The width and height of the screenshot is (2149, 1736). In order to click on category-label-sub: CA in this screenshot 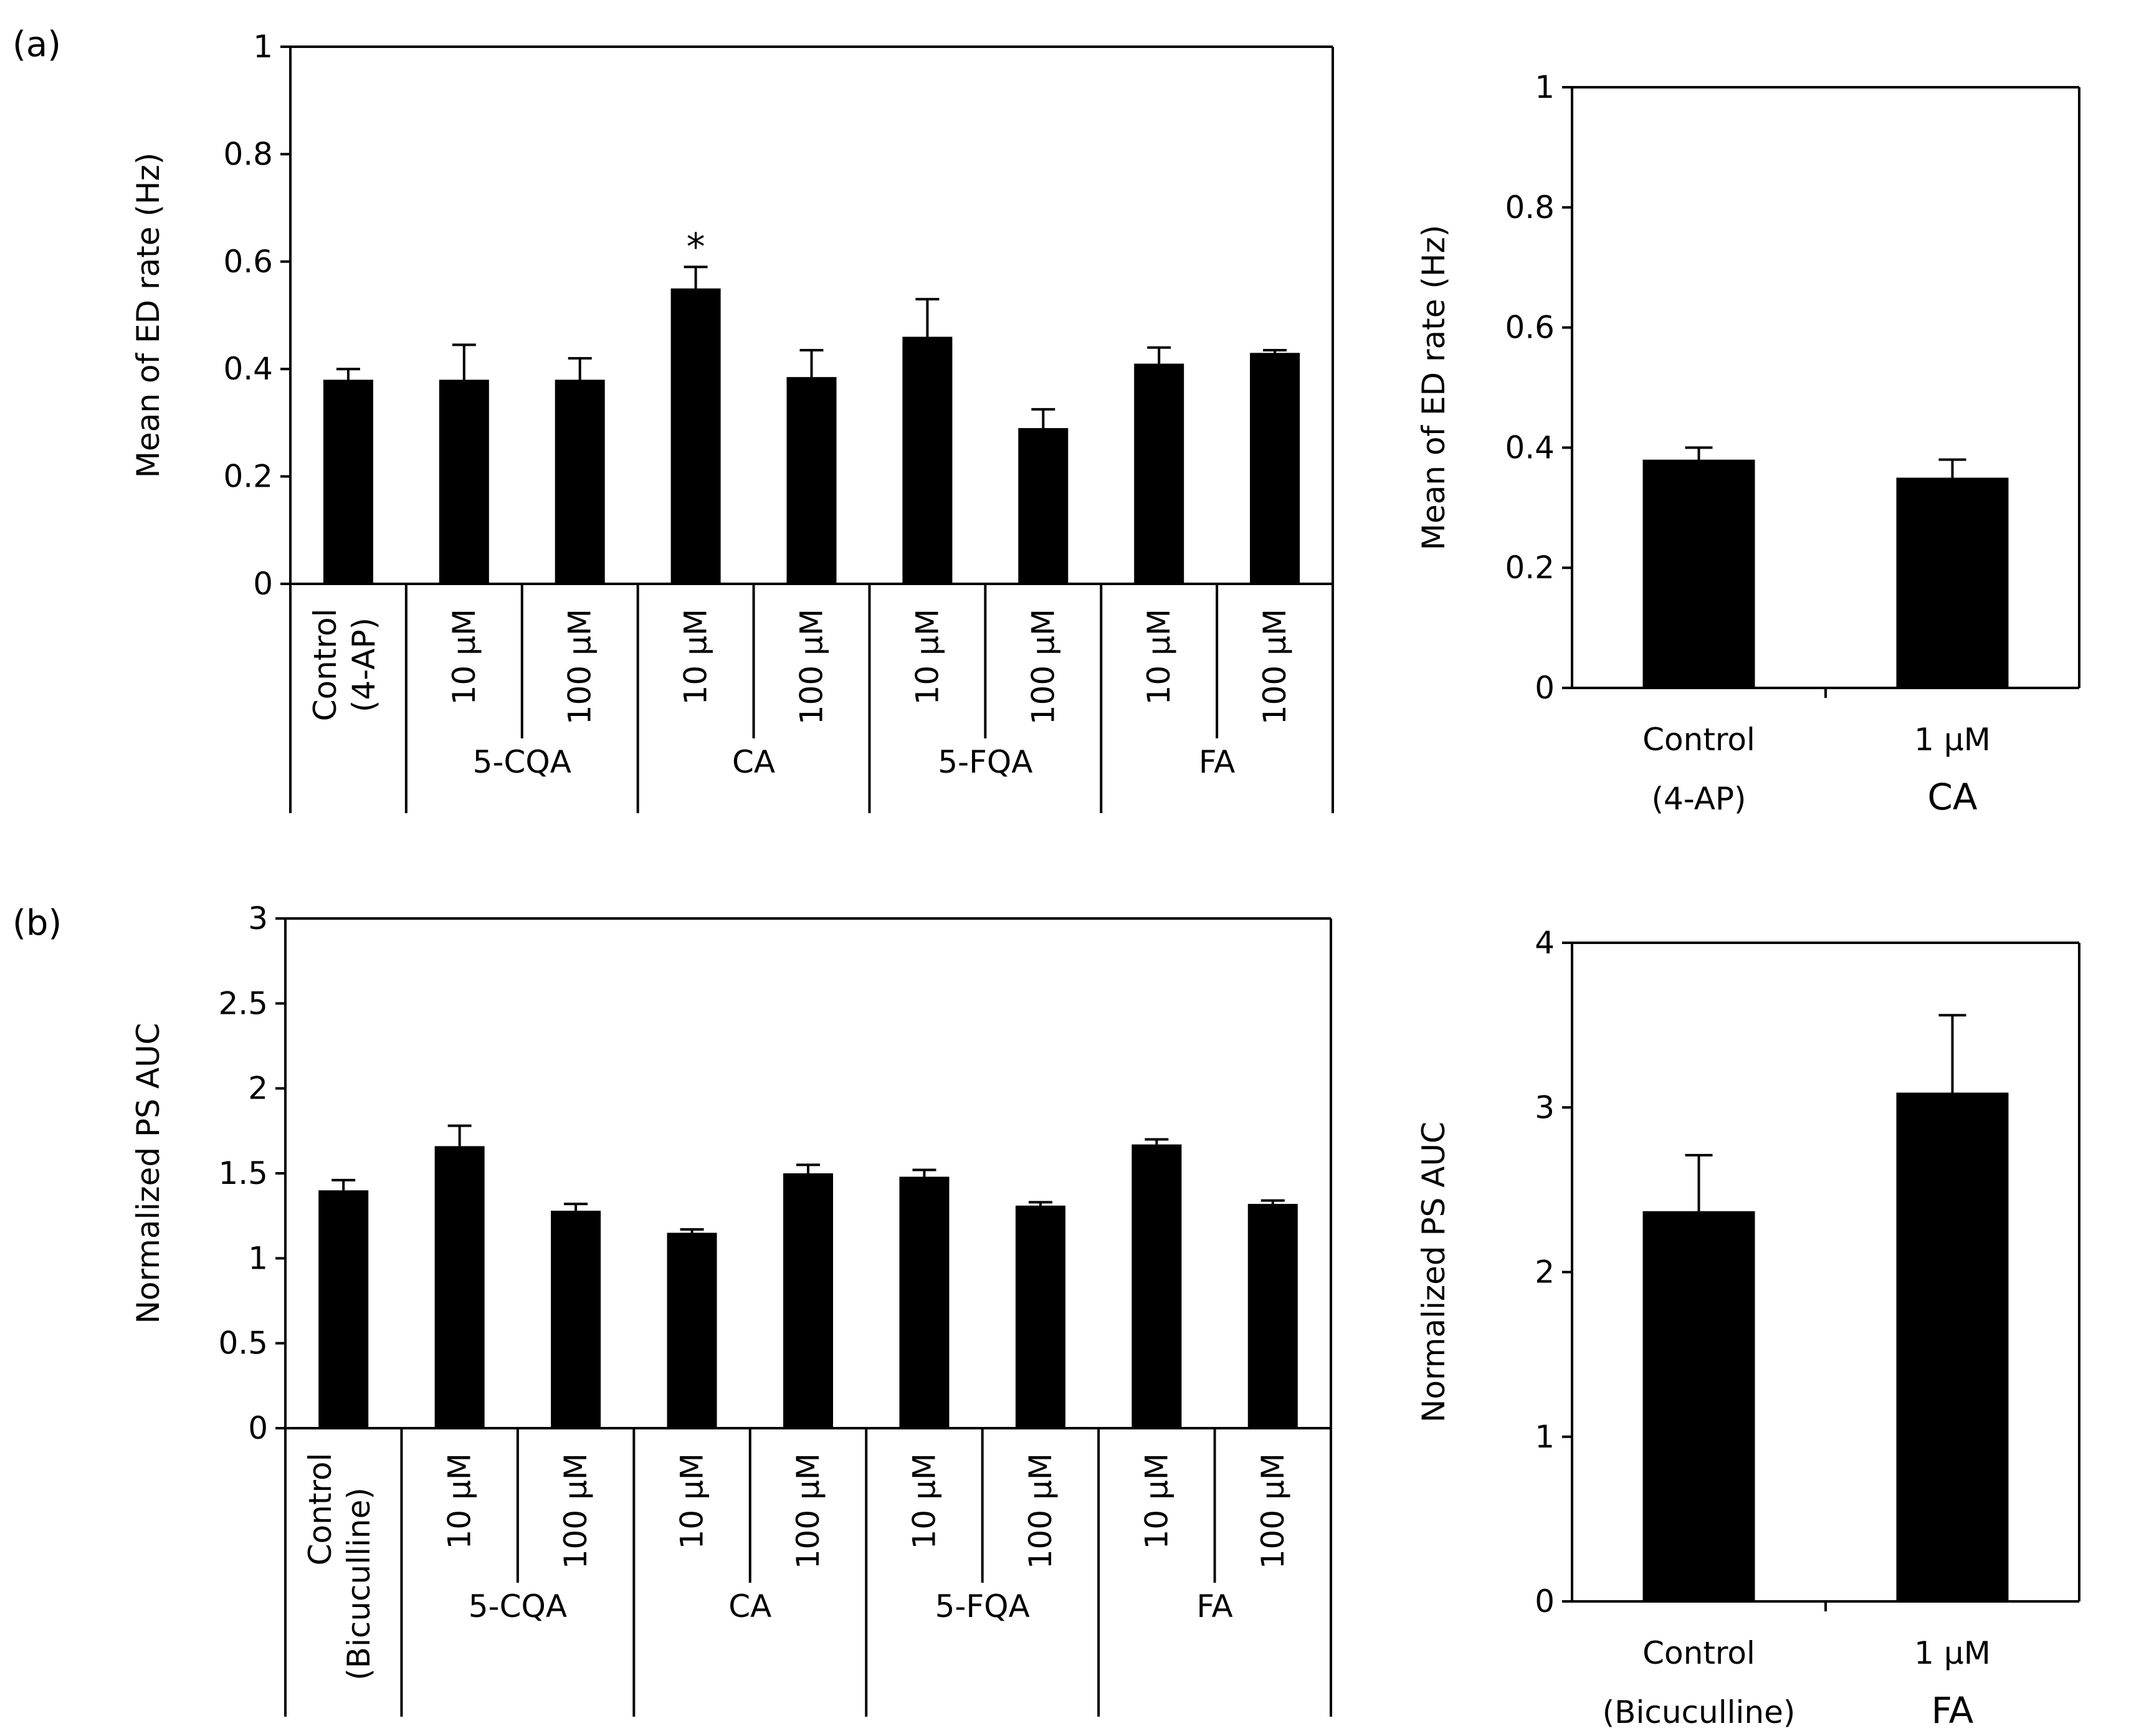, I will do `click(1952, 797)`.